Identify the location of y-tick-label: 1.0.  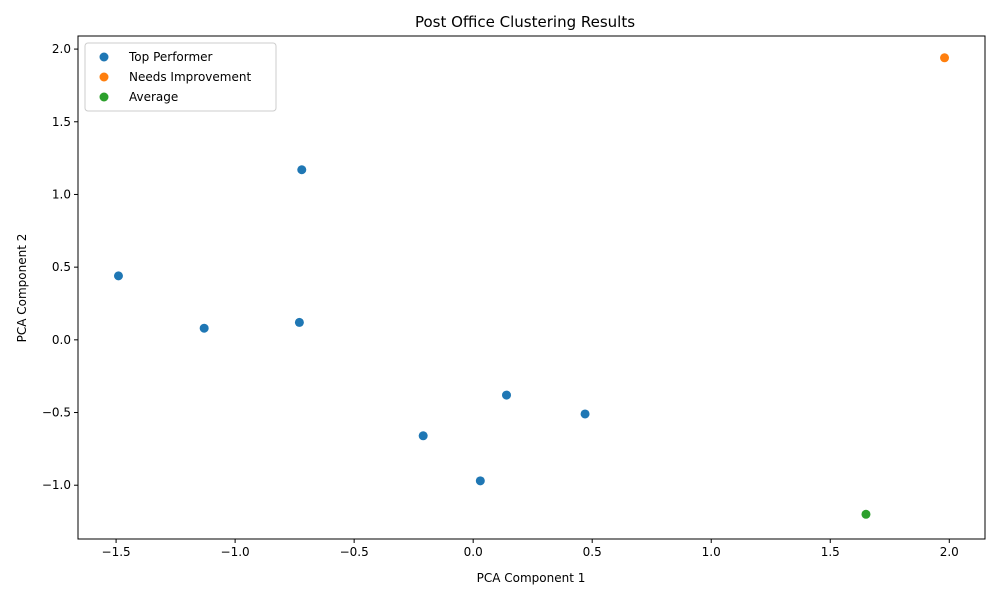
(61, 194).